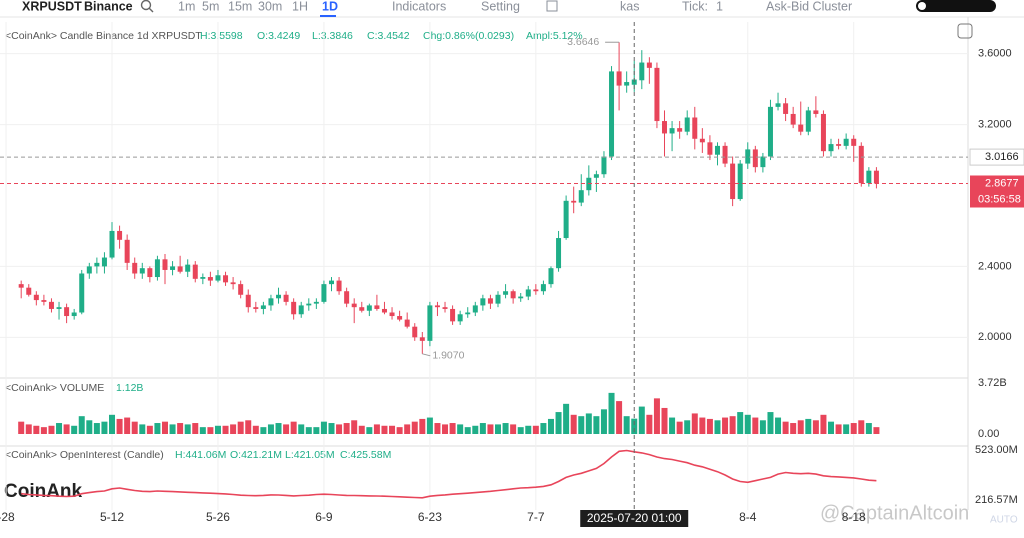  I want to click on interval-button: 1m, so click(186, 6).